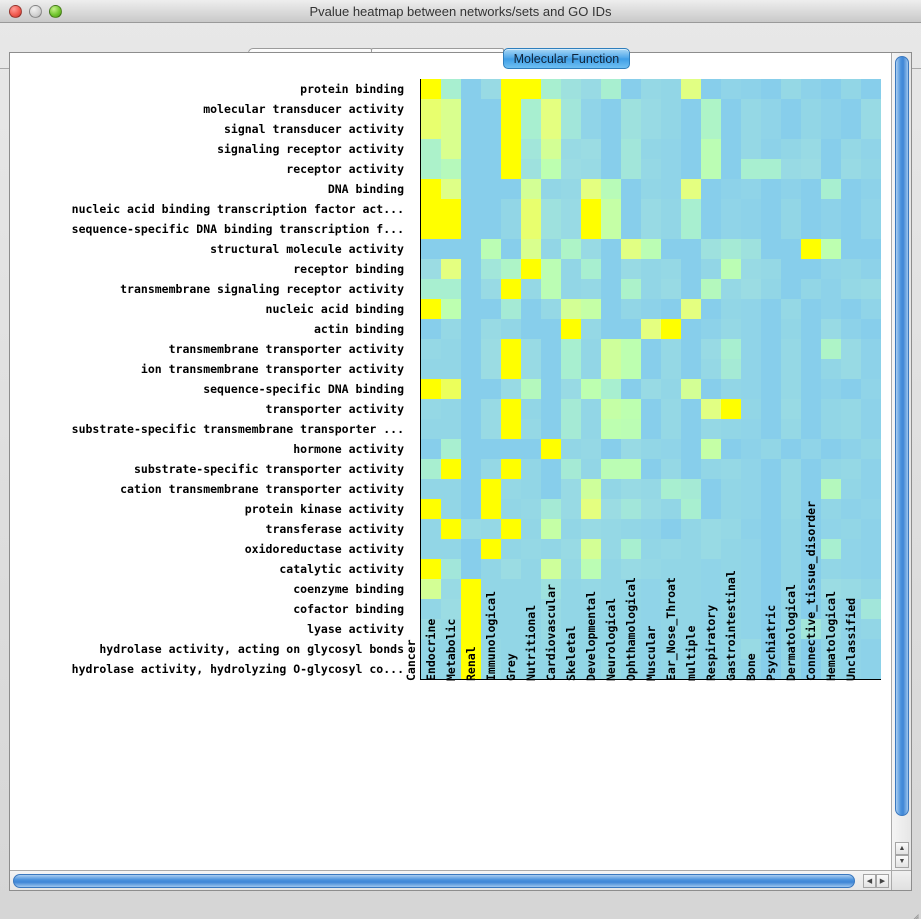  What do you see at coordinates (902, 861) in the screenshot?
I see `scroll-down-icon: ▼` at bounding box center [902, 861].